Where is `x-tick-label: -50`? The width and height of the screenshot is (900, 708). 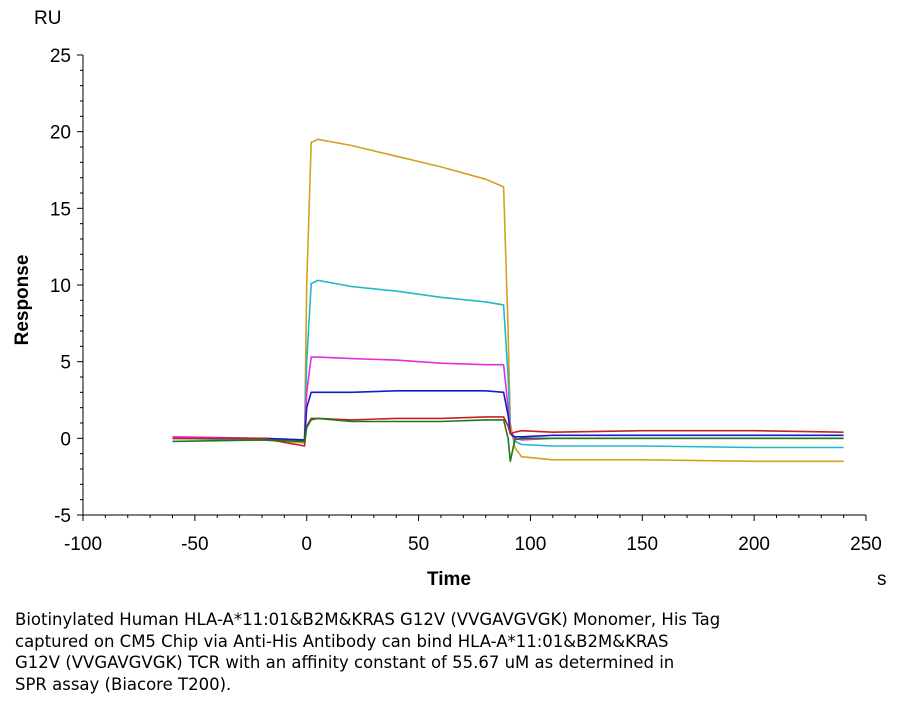
x-tick-label: -50 is located at coordinates (194, 544).